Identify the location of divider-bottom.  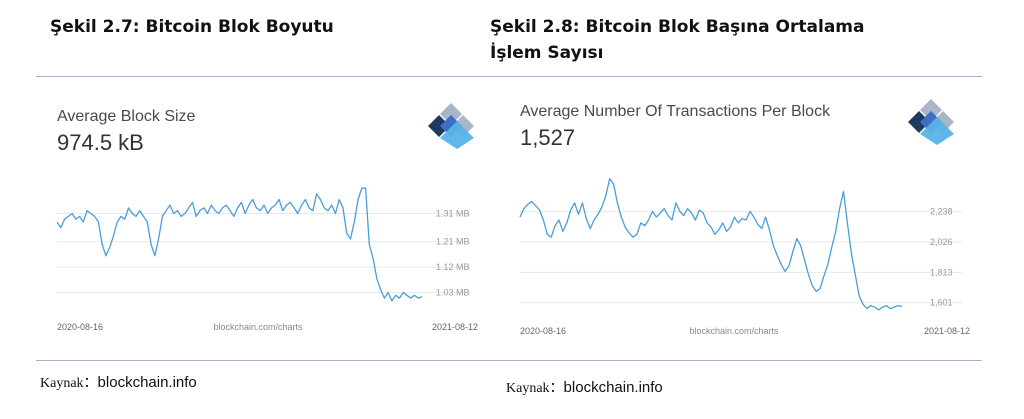
(509, 360).